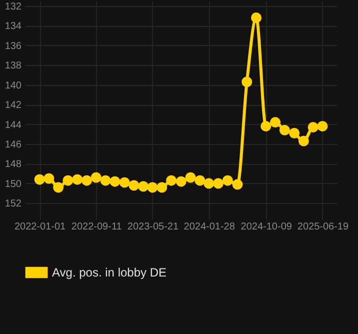 The height and width of the screenshot is (334, 358). Describe the element at coordinates (13, 66) in the screenshot. I see `y-tick-label: 138` at that location.